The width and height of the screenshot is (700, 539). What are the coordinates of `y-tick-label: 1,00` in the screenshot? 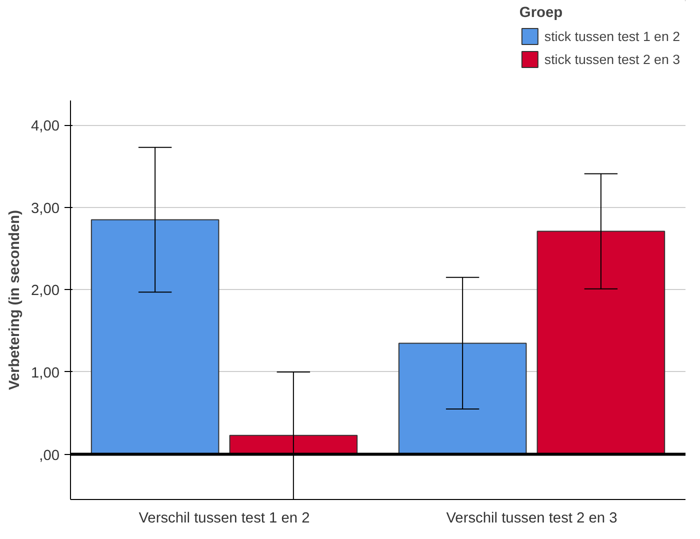 It's located at (45, 373).